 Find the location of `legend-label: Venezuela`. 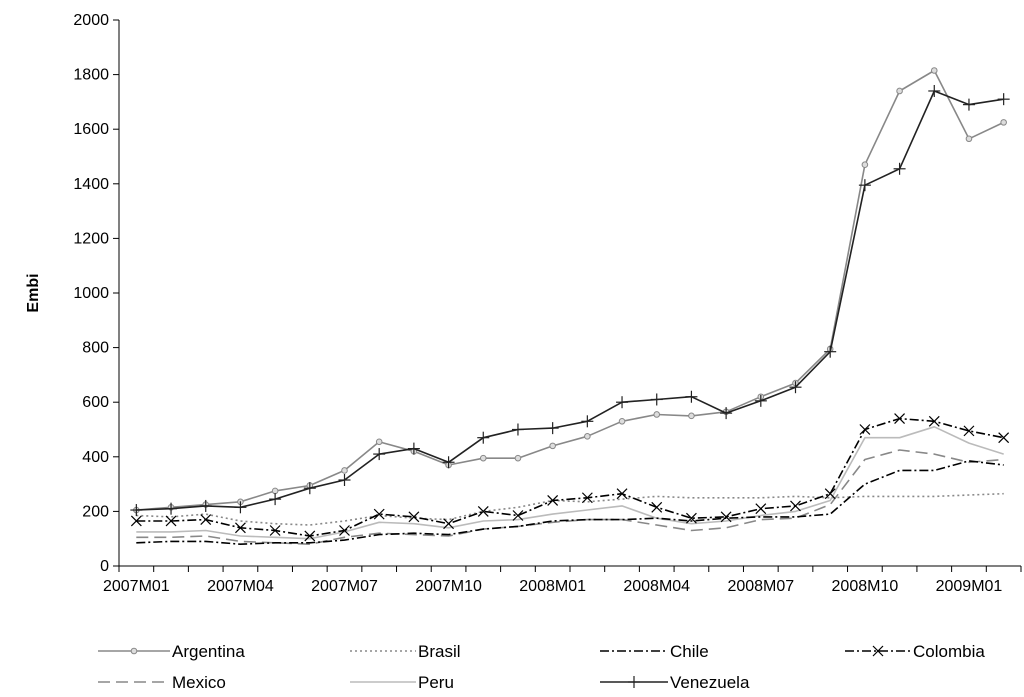

legend-label: Venezuela is located at coordinates (710, 682).